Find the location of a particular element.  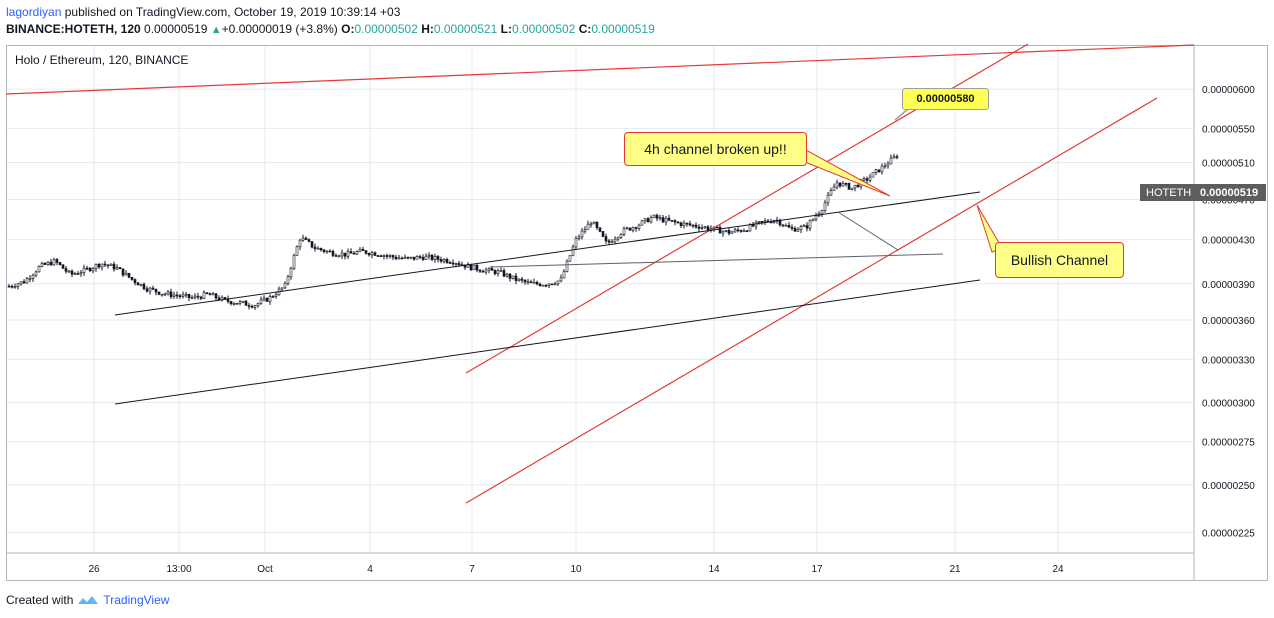

low-label: L: is located at coordinates (506, 29).